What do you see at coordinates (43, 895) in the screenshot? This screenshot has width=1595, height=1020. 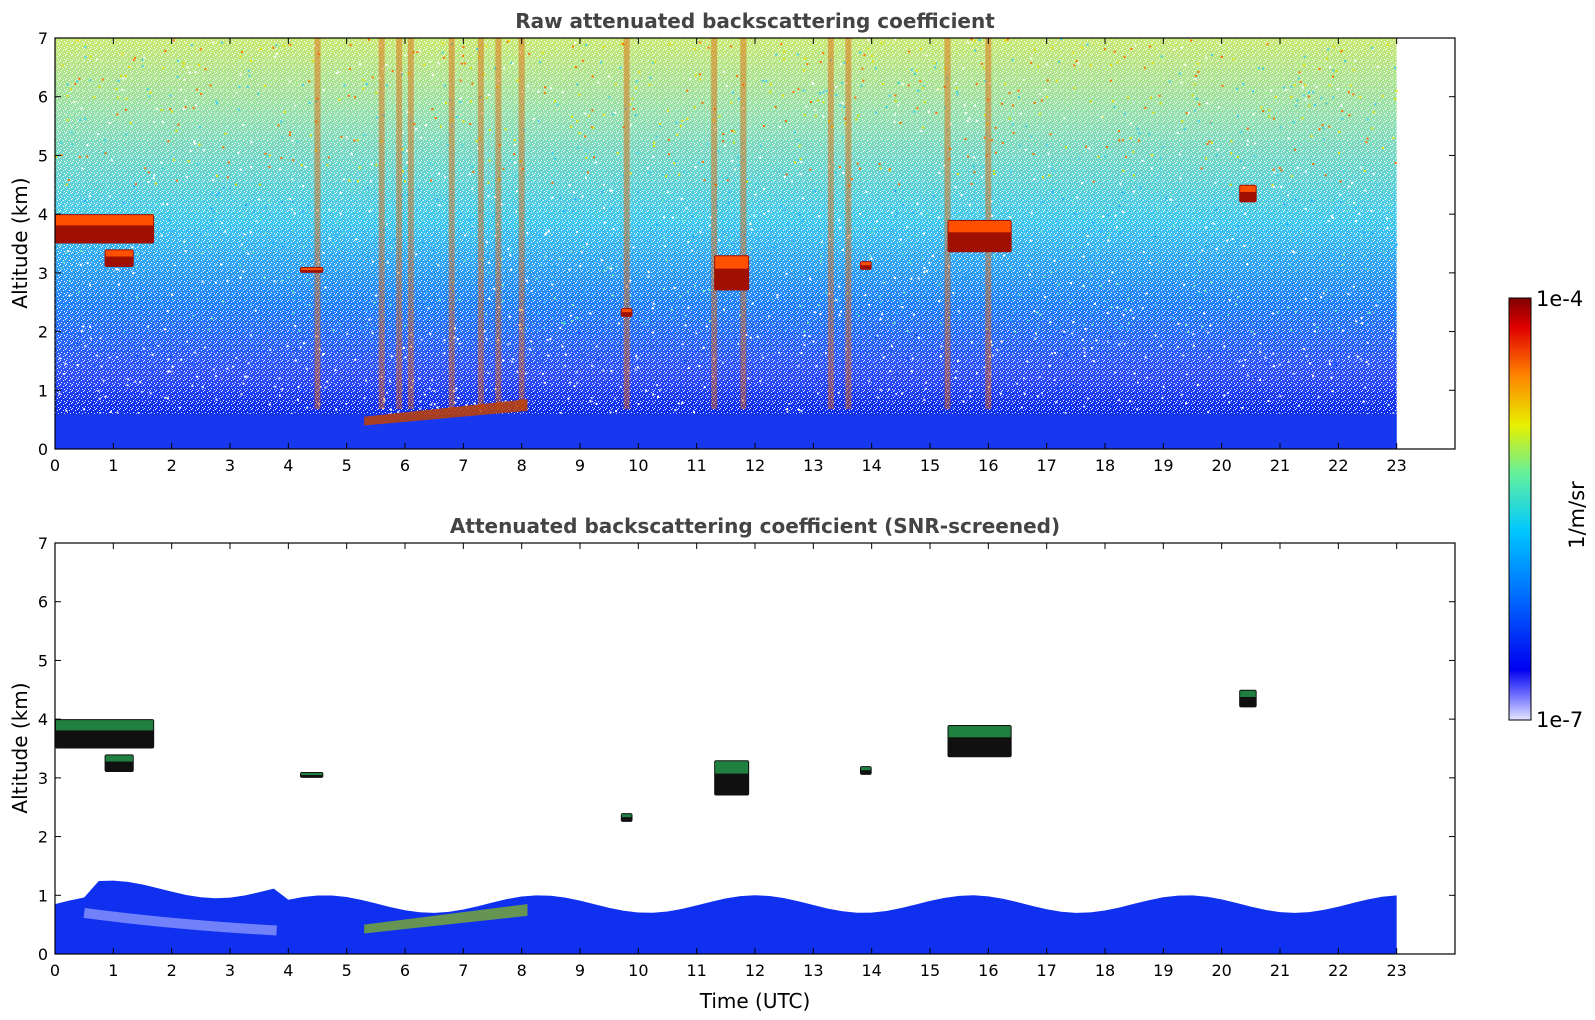 I see `y-tick-label: 1` at bounding box center [43, 895].